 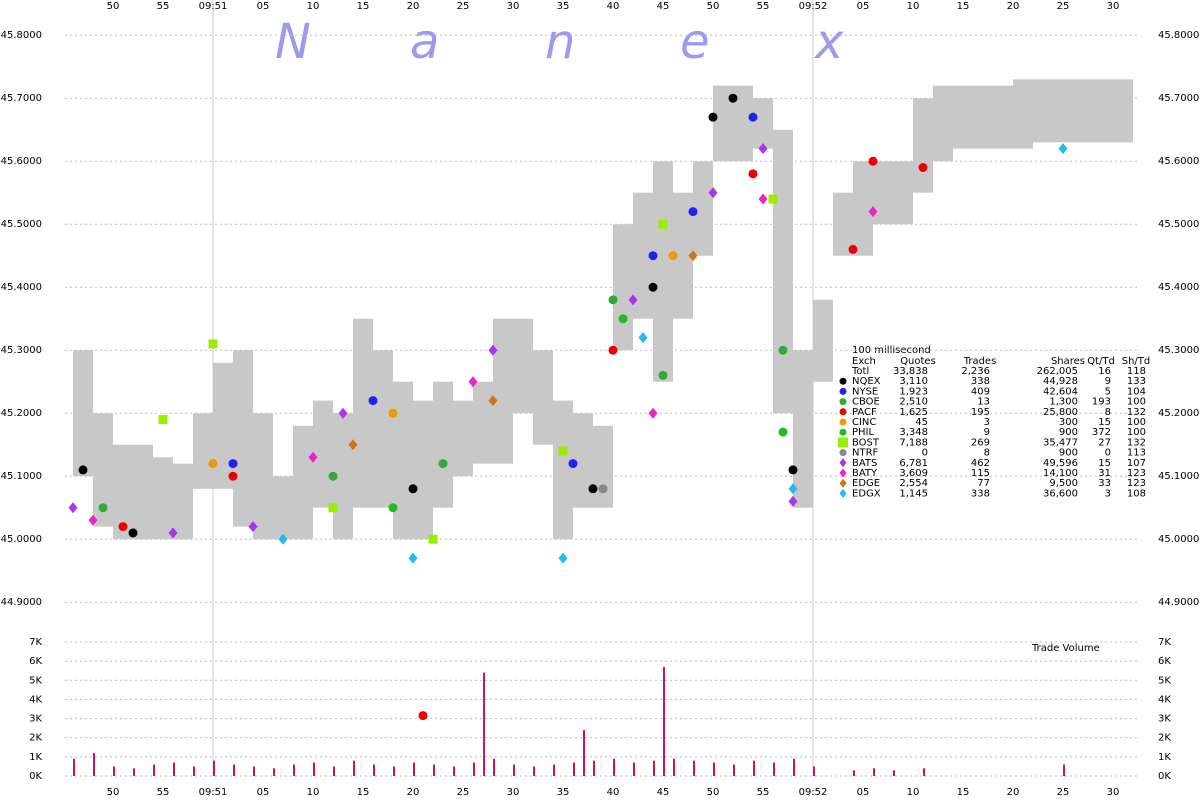 What do you see at coordinates (313, 792) in the screenshot?
I see `x-tick-label: 10` at bounding box center [313, 792].